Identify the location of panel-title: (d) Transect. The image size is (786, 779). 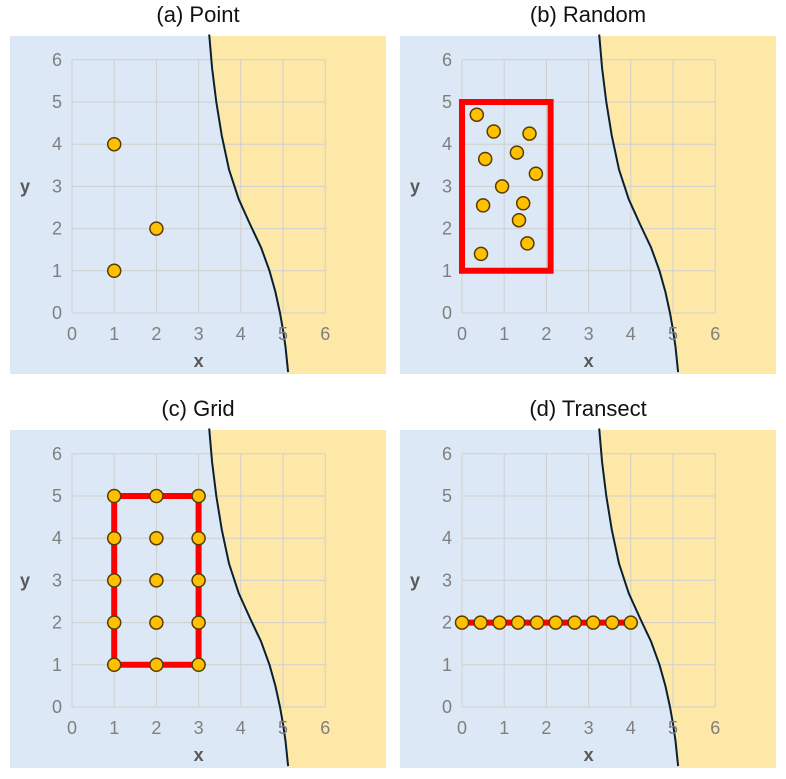
(588, 408).